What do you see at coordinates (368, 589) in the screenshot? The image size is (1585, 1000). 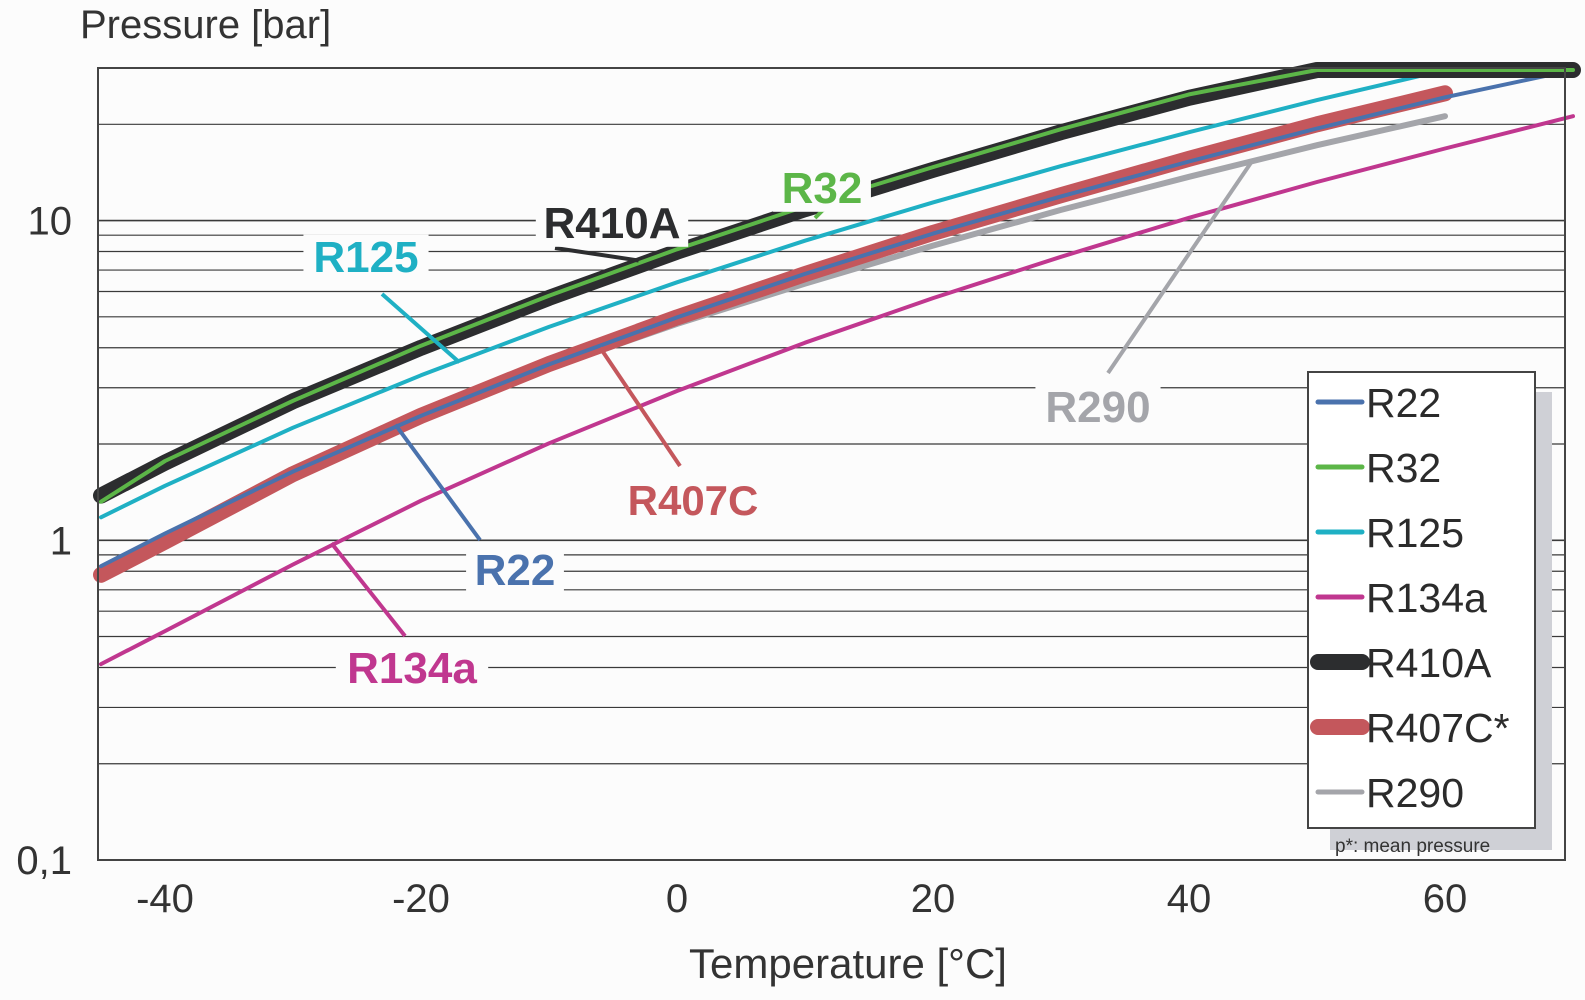 I see `callout-leader-r134a` at bounding box center [368, 589].